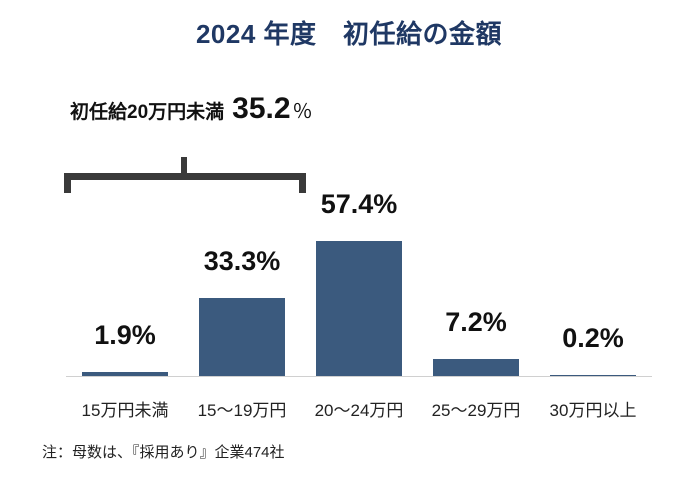  What do you see at coordinates (163, 452) in the screenshot?
I see `footnote: 注：母数は、『採用あり』企業474社` at bounding box center [163, 452].